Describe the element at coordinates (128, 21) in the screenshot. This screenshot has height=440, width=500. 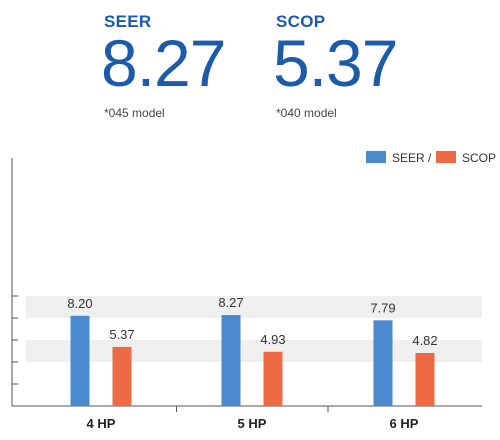
I see `seer-metric-label: SEER` at that location.